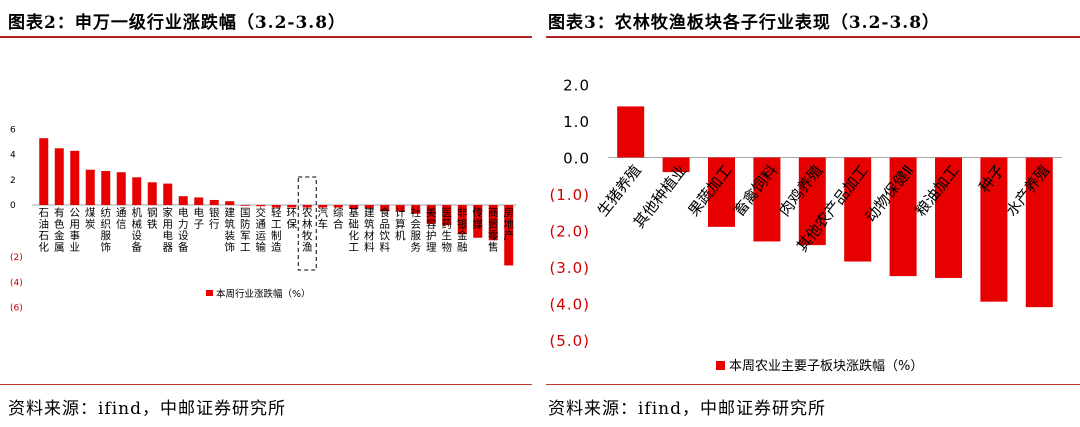 The height and width of the screenshot is (427, 1080). What do you see at coordinates (569, 232) in the screenshot?
I see `y-tick-label: (2.0)` at bounding box center [569, 232].